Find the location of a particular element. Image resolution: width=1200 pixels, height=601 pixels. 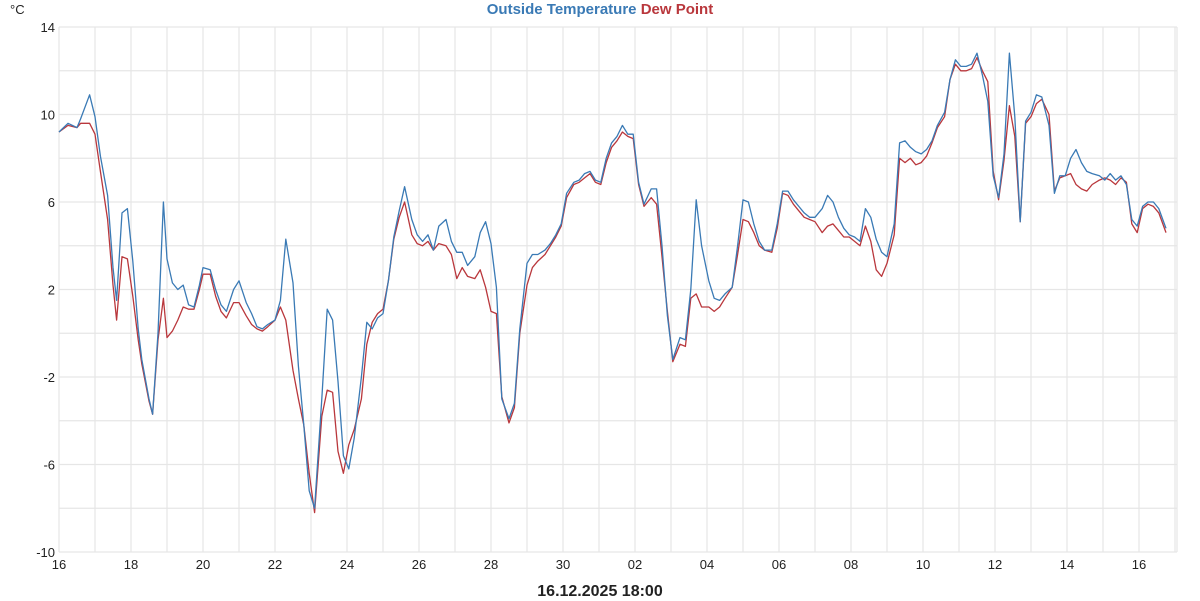

y-tick-label: 10 is located at coordinates (48, 115).